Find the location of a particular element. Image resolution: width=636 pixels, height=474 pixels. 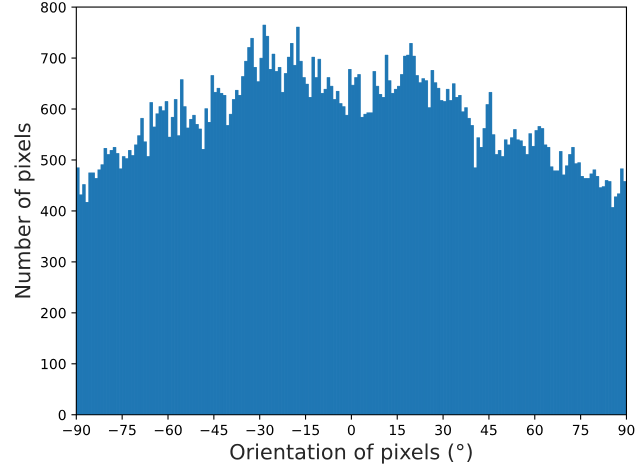

x-tick-label: −90 is located at coordinates (76, 430).